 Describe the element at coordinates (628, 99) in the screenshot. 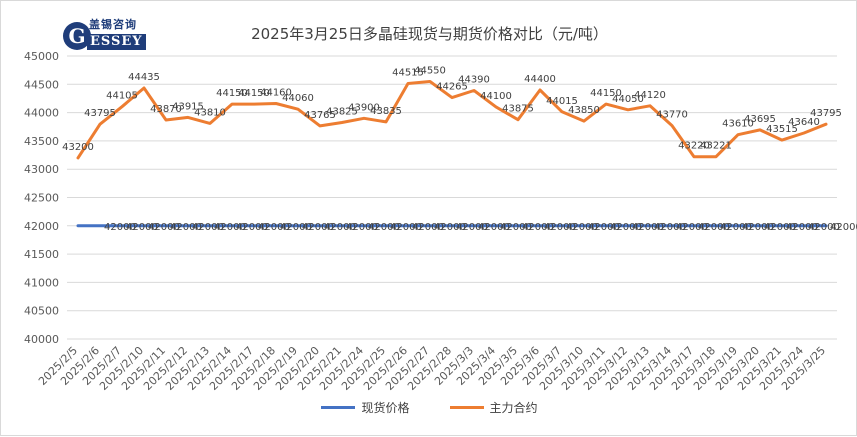

I see `futures-data-label: 44050` at that location.